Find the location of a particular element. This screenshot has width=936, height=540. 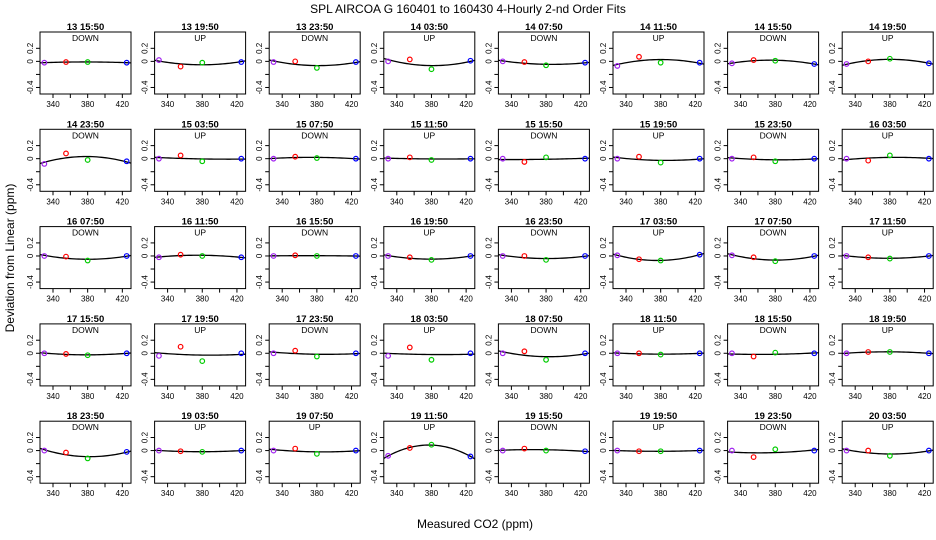

panel-title: 18 11:50 is located at coordinates (658, 319).